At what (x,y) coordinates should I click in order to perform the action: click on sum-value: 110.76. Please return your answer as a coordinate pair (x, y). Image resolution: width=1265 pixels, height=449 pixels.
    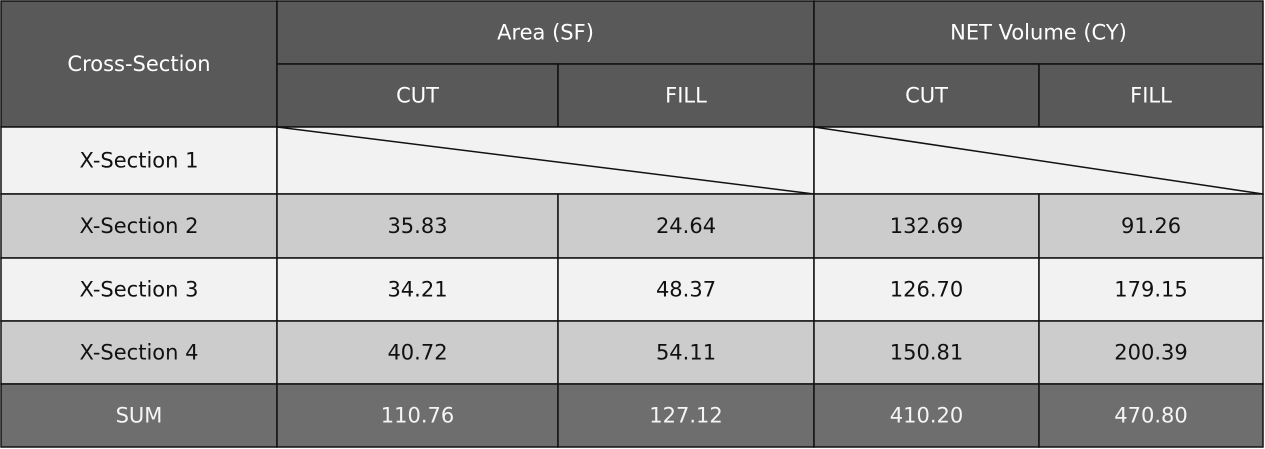
    Looking at the image, I should click on (417, 416).